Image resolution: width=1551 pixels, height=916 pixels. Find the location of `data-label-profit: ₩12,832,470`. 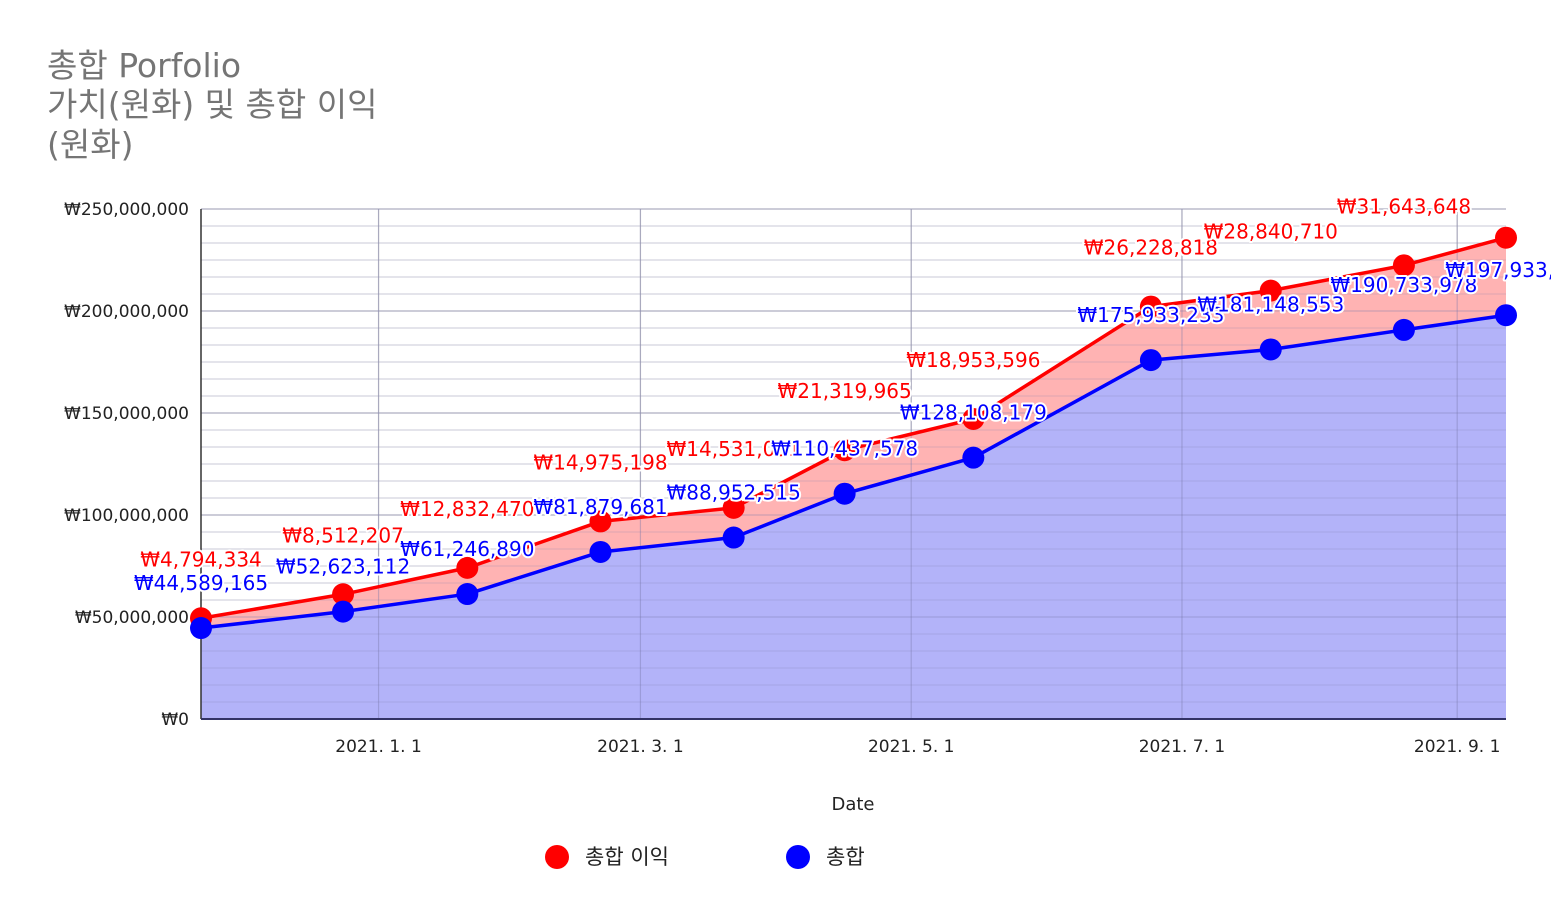

data-label-profit: ₩12,832,470 is located at coordinates (467, 509).